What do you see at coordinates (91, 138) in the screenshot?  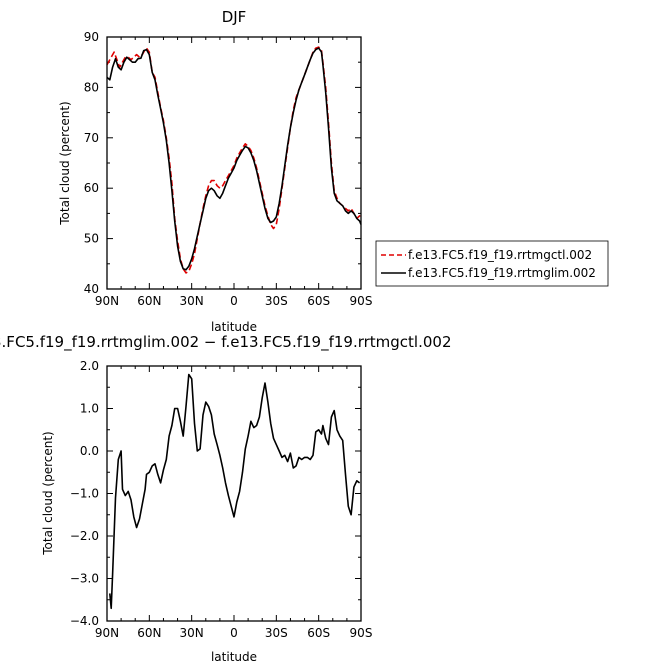 I see `top-y-tick-label: 70` at bounding box center [91, 138].